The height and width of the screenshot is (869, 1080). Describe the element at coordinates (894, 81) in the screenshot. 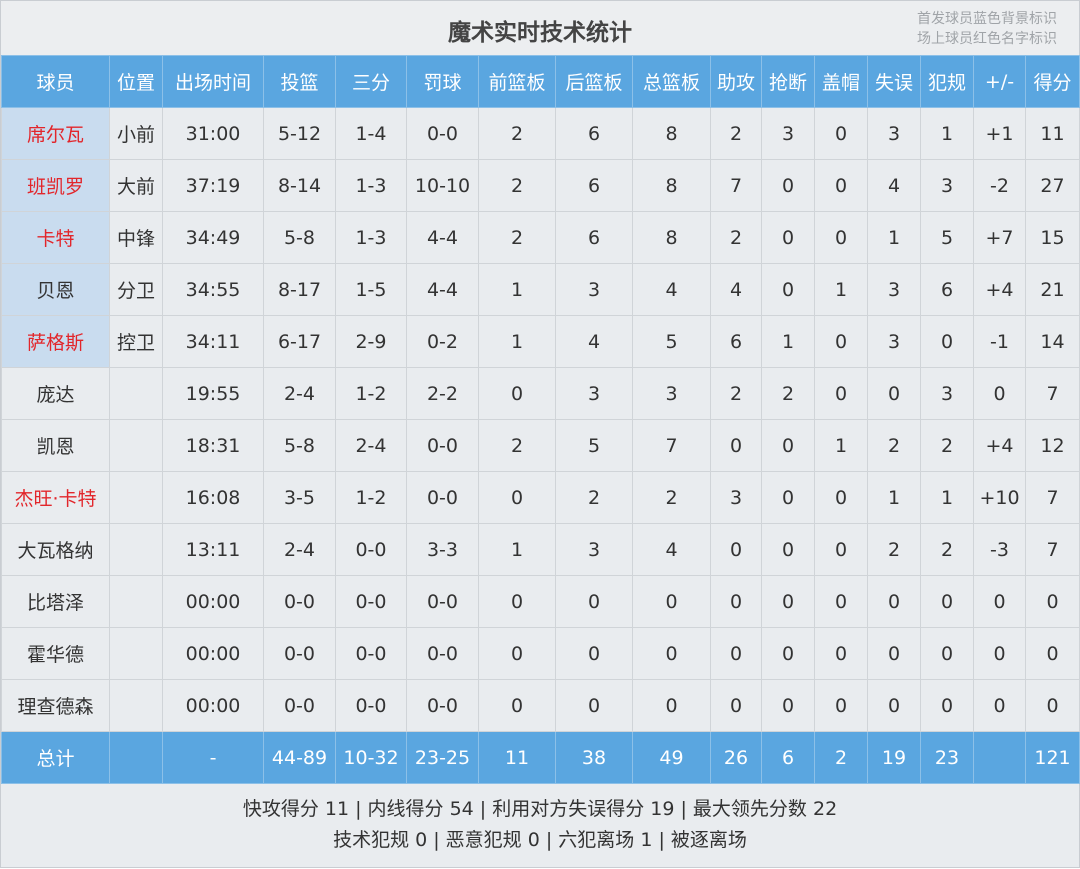

I see `column-header: 失误` at that location.